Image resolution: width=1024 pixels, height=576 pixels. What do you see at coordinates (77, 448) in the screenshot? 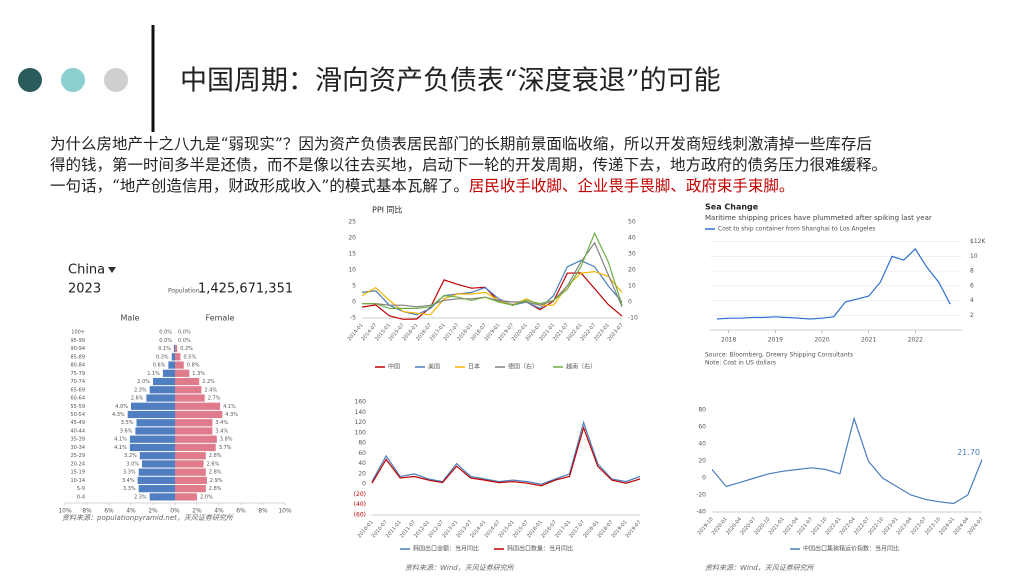
I see `age-label: 30-34` at bounding box center [77, 448].